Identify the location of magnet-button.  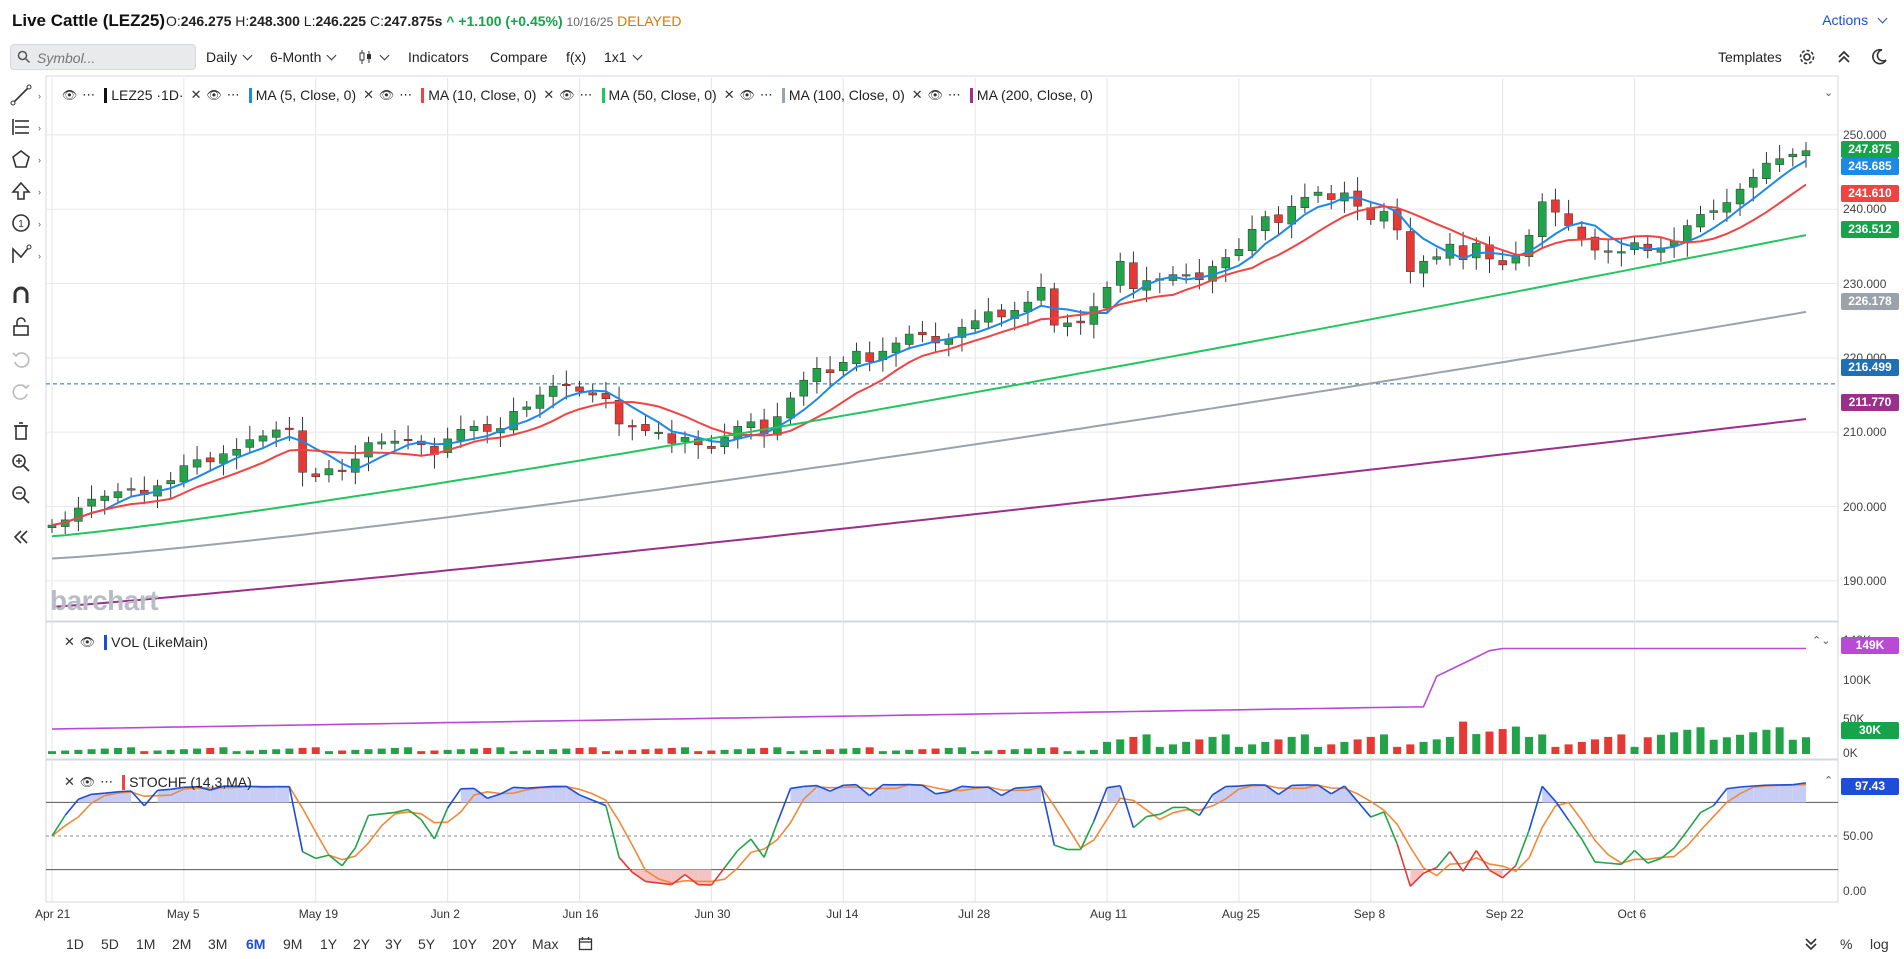
(23, 296).